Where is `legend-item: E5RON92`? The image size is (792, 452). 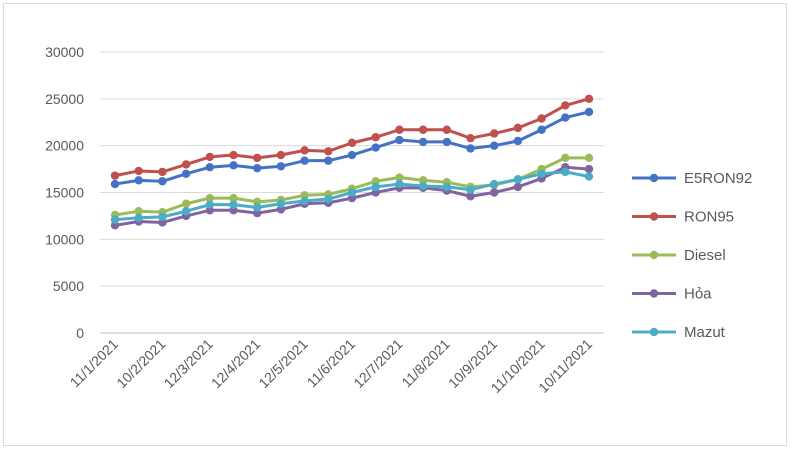
legend-item: E5RON92 is located at coordinates (692, 178).